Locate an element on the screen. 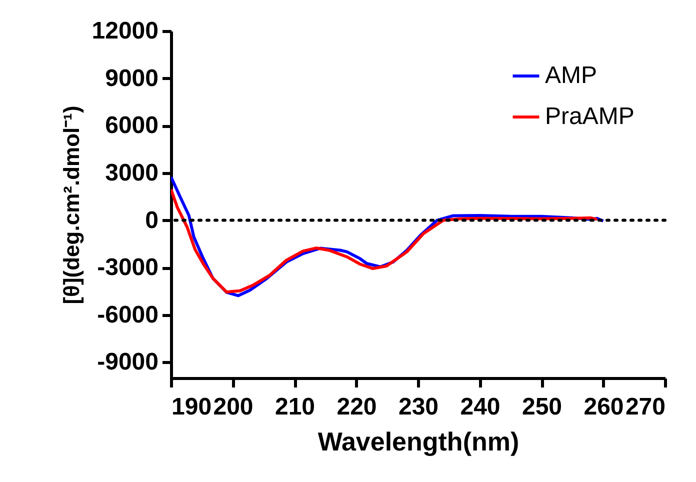 The height and width of the screenshot is (482, 696). x-tick-label: 240 is located at coordinates (480, 407).